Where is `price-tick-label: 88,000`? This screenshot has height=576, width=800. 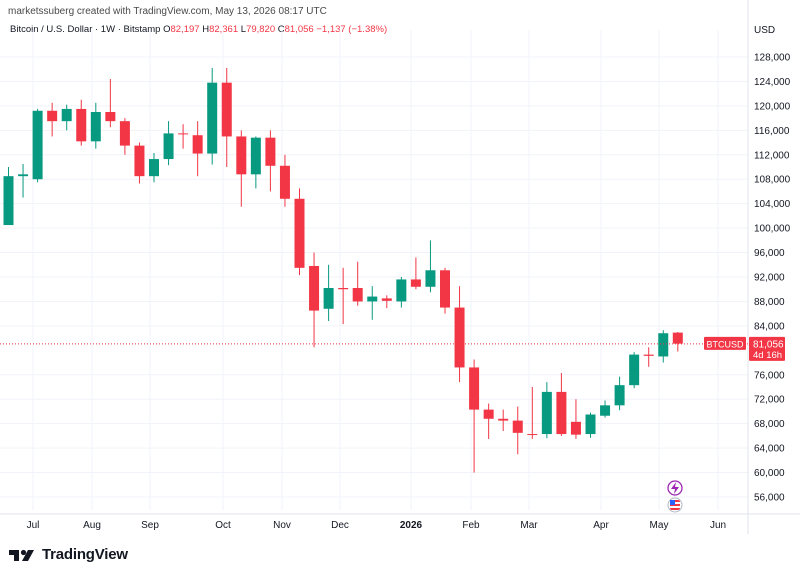
price-tick-label: 88,000 is located at coordinates (769, 302).